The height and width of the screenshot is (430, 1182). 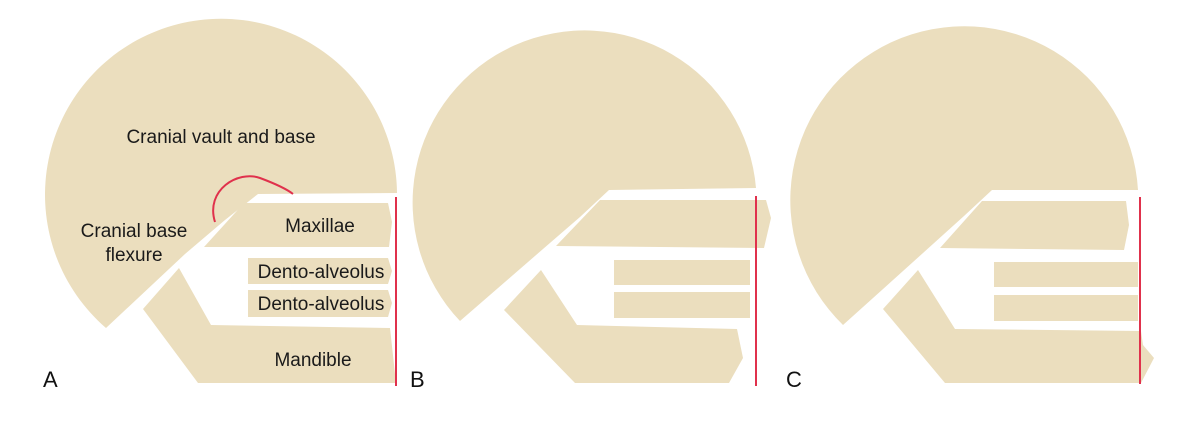 What do you see at coordinates (417, 379) in the screenshot?
I see `panel-letter-b: B` at bounding box center [417, 379].